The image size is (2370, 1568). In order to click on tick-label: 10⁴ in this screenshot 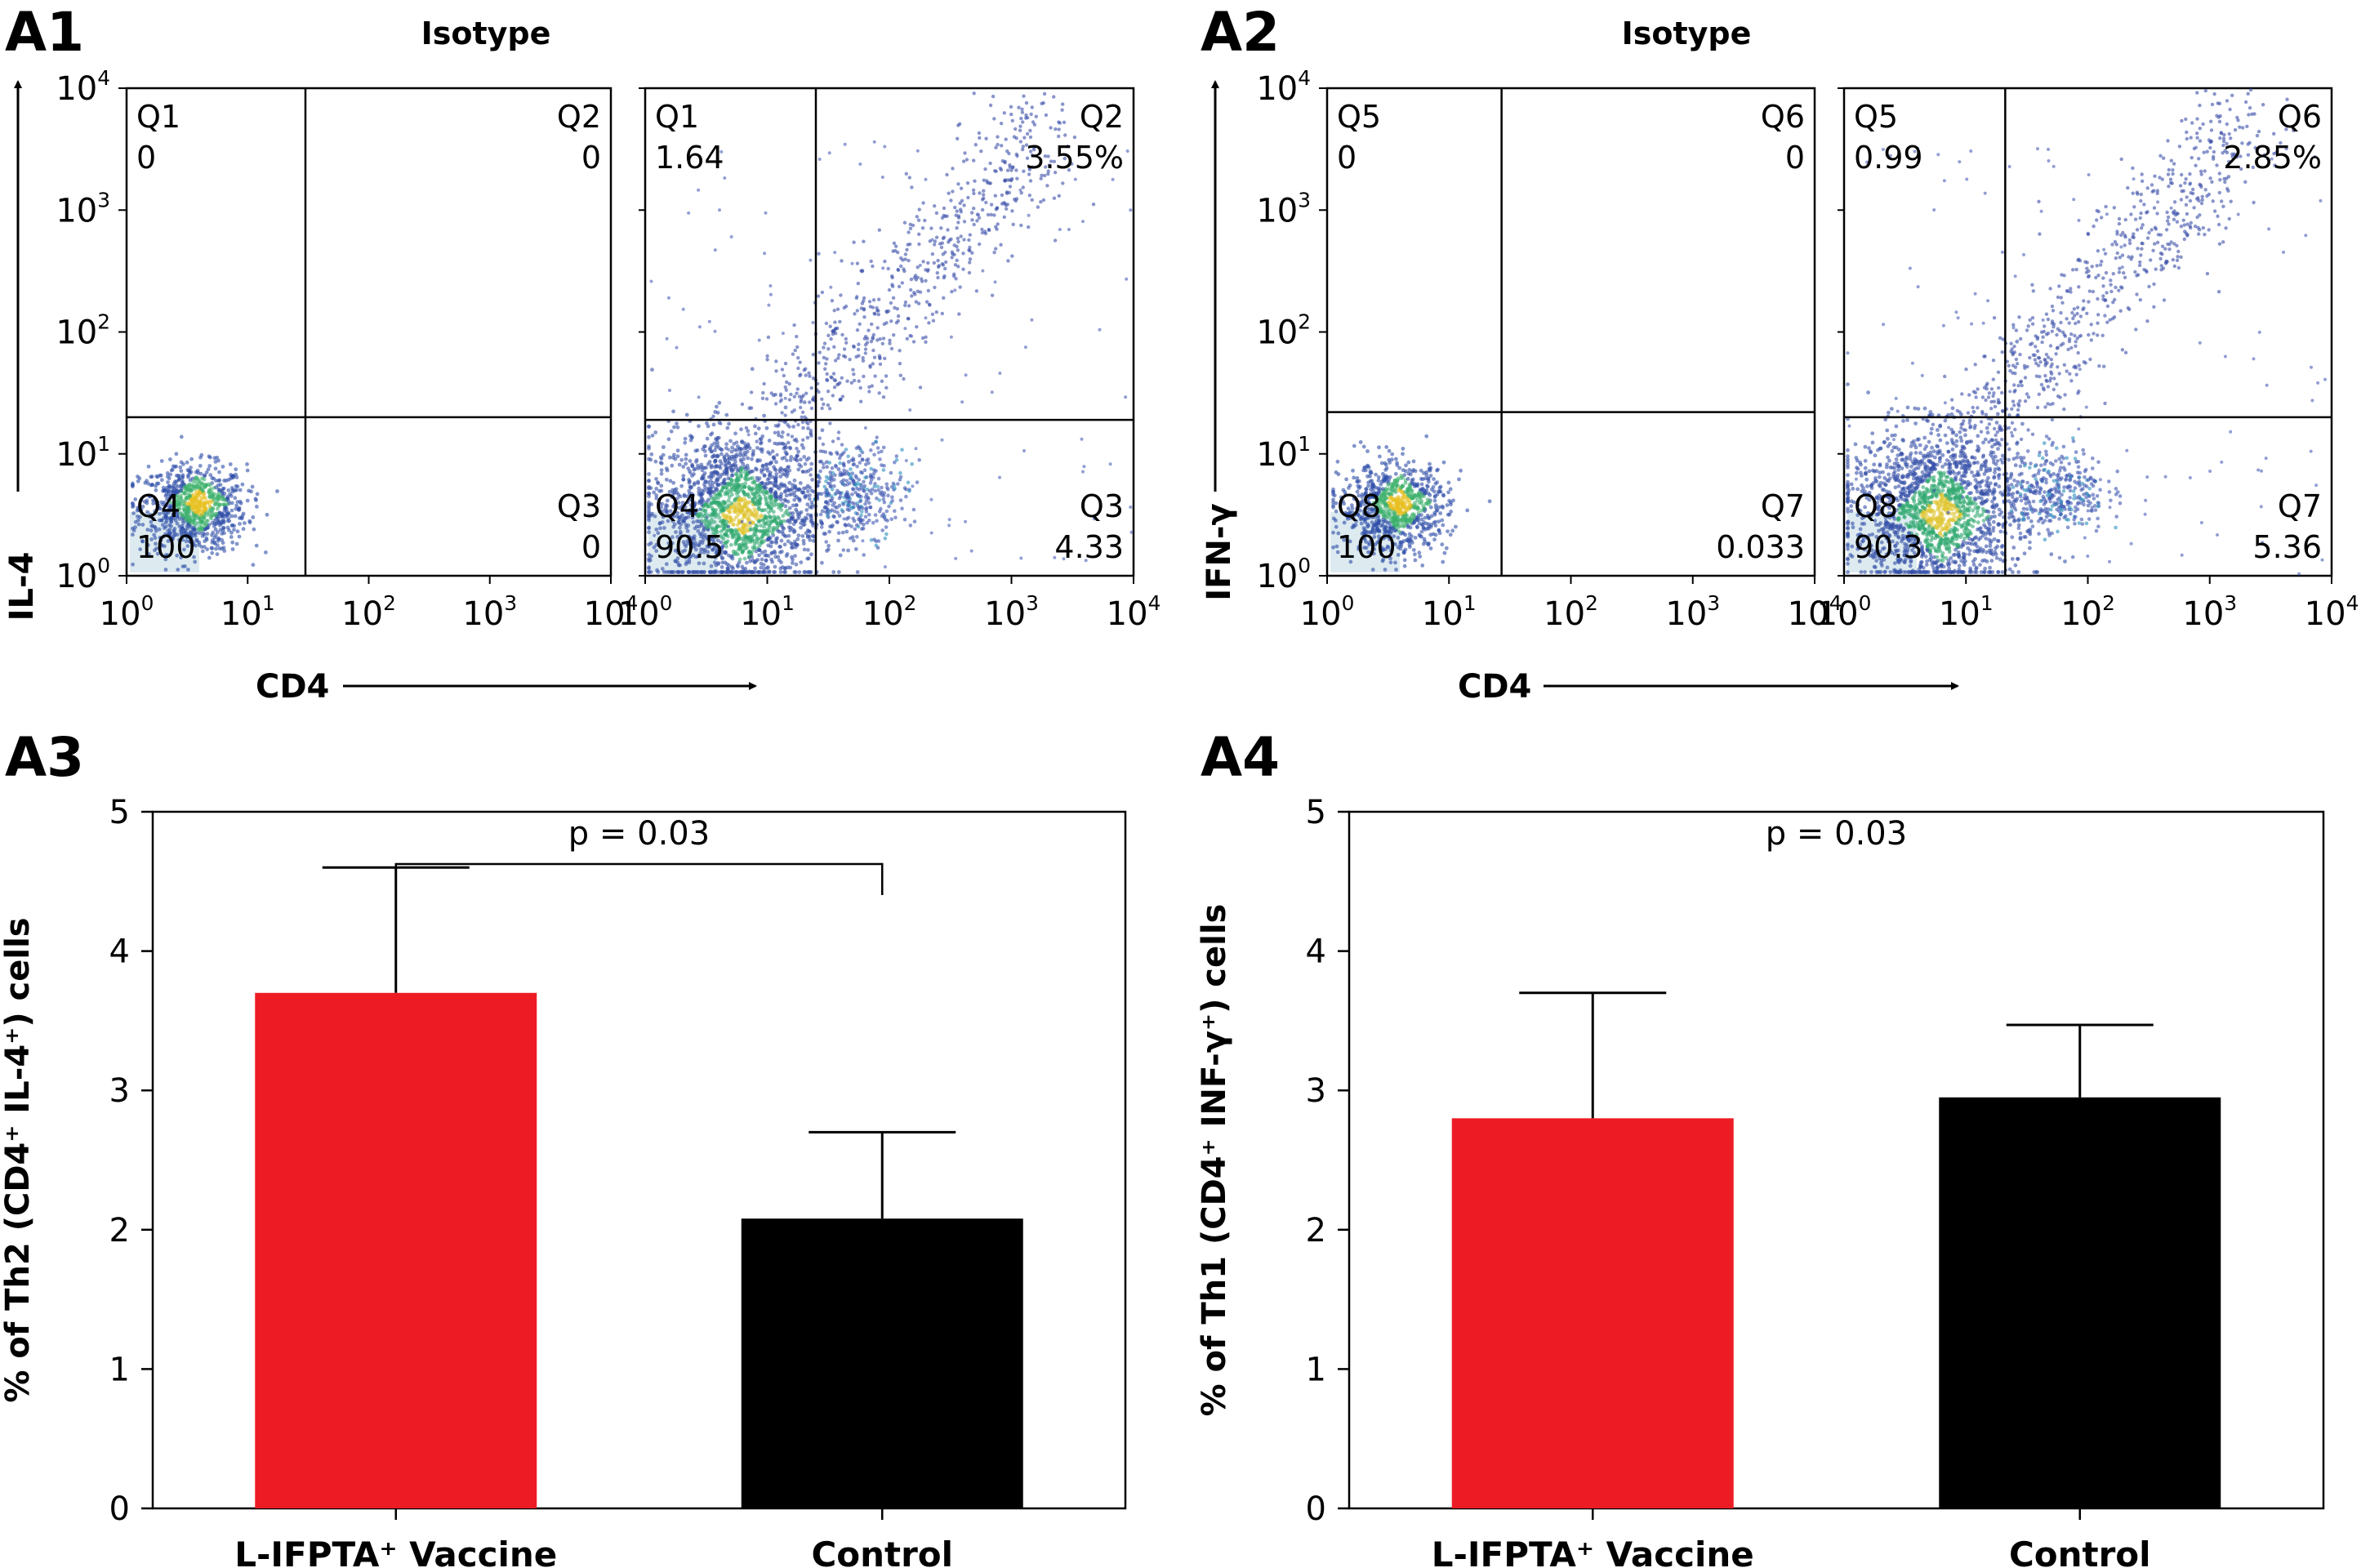, I will do `click(1283, 87)`.